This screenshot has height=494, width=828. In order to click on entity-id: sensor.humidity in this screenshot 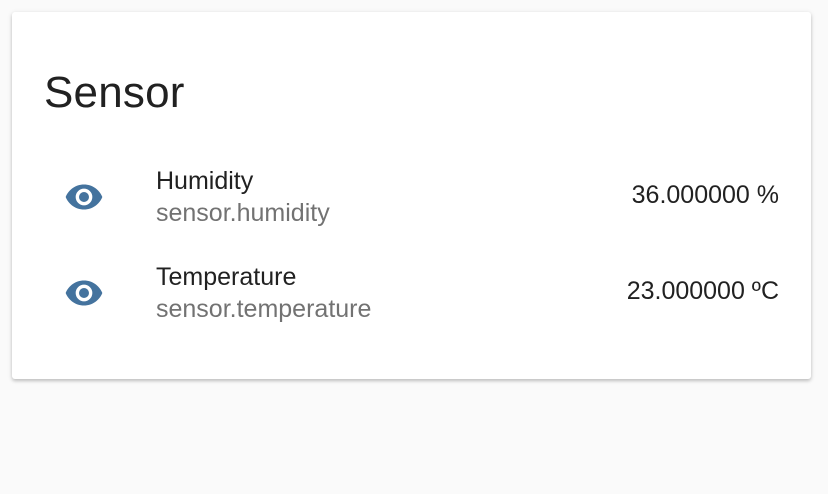, I will do `click(243, 213)`.